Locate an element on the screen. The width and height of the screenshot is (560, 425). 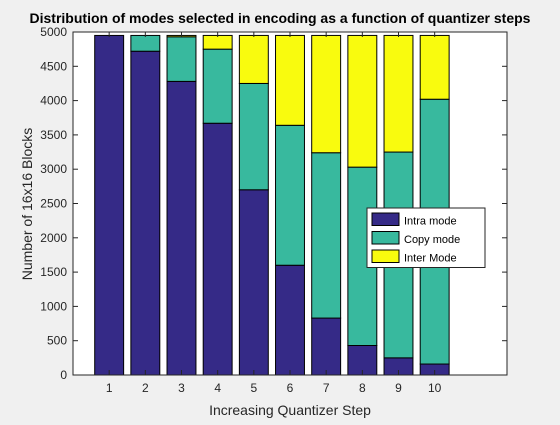
y-tick-label: 1500 is located at coordinates (53, 272).